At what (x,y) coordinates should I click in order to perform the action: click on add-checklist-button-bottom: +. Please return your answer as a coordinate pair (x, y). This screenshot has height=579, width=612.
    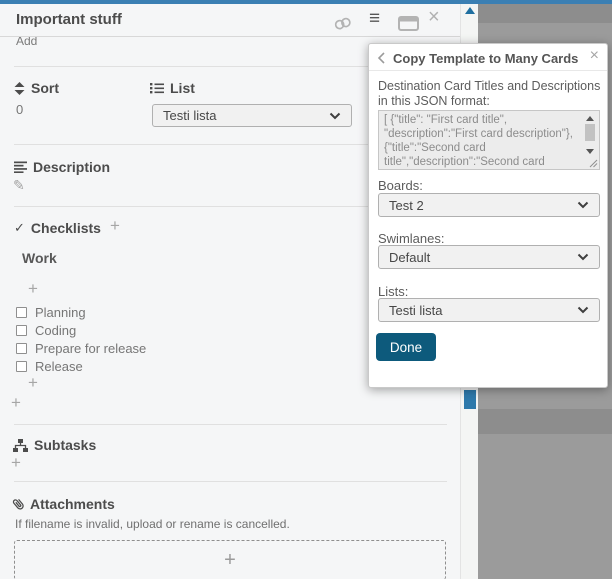
    Looking at the image, I should click on (16, 402).